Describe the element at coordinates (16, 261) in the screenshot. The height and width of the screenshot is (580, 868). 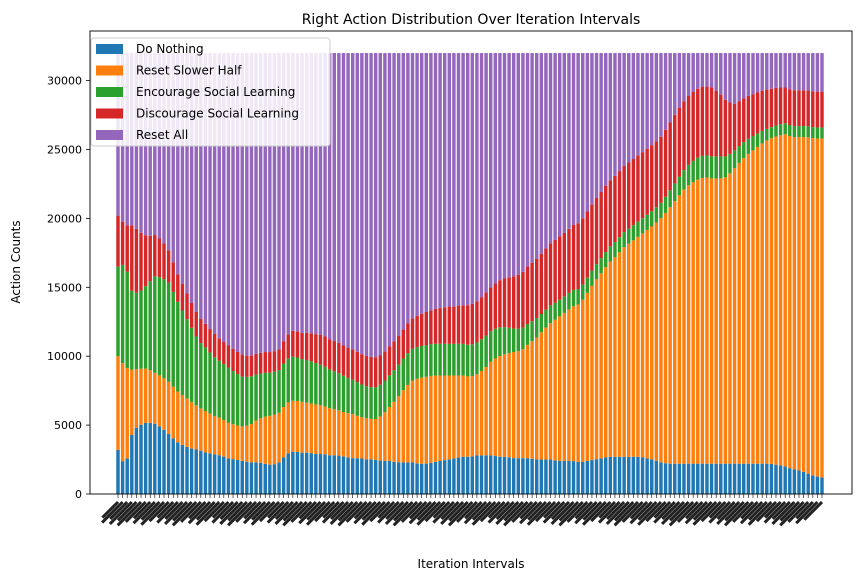
I see `y-axis-label: Action Counts` at that location.